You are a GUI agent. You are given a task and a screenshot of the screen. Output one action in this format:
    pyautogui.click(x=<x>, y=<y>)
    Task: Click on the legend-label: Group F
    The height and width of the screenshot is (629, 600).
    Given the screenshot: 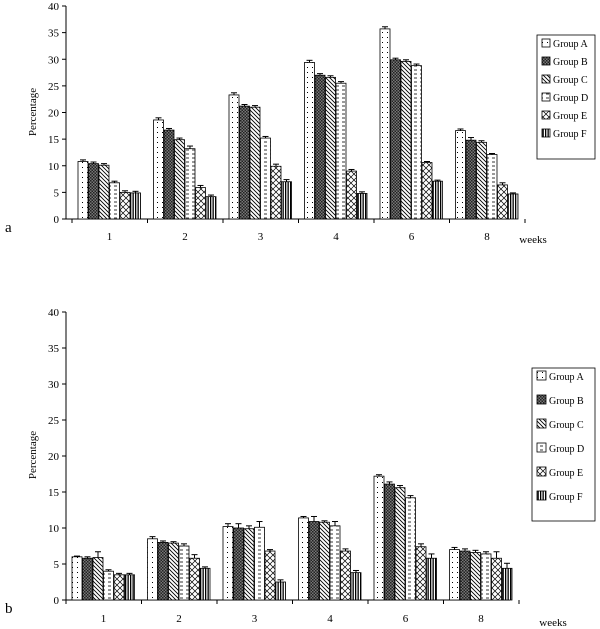 What is the action you would take?
    pyautogui.click(x=566, y=497)
    